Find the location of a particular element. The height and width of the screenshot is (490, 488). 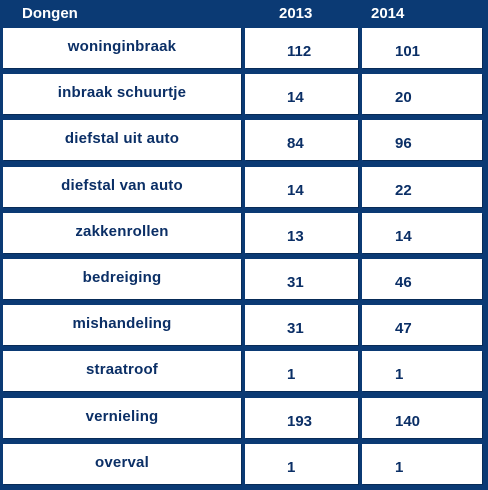

table-row: mishandeling 31 47 is located at coordinates (244, 328).